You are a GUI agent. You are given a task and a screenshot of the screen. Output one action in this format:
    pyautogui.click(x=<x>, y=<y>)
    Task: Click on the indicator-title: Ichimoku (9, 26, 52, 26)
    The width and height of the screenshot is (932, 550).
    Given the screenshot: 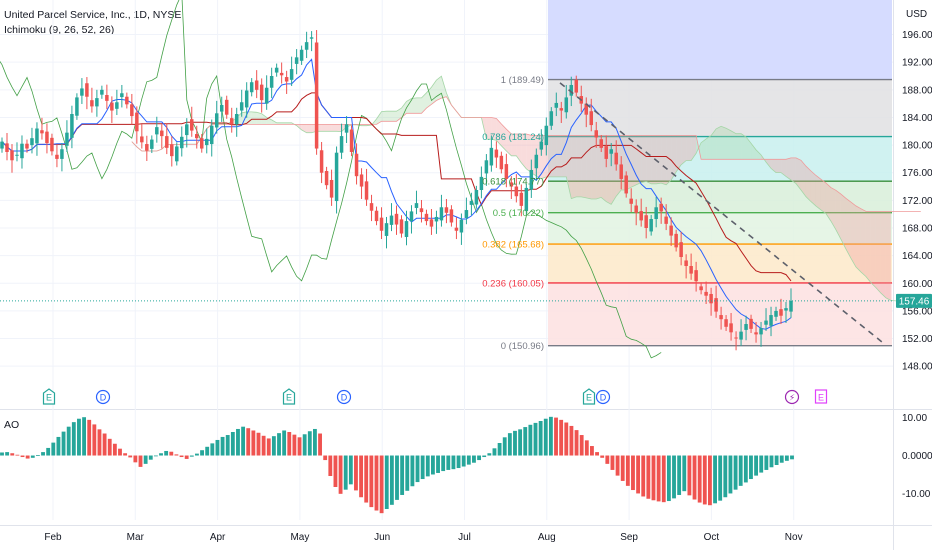 What is the action you would take?
    pyautogui.click(x=59, y=30)
    